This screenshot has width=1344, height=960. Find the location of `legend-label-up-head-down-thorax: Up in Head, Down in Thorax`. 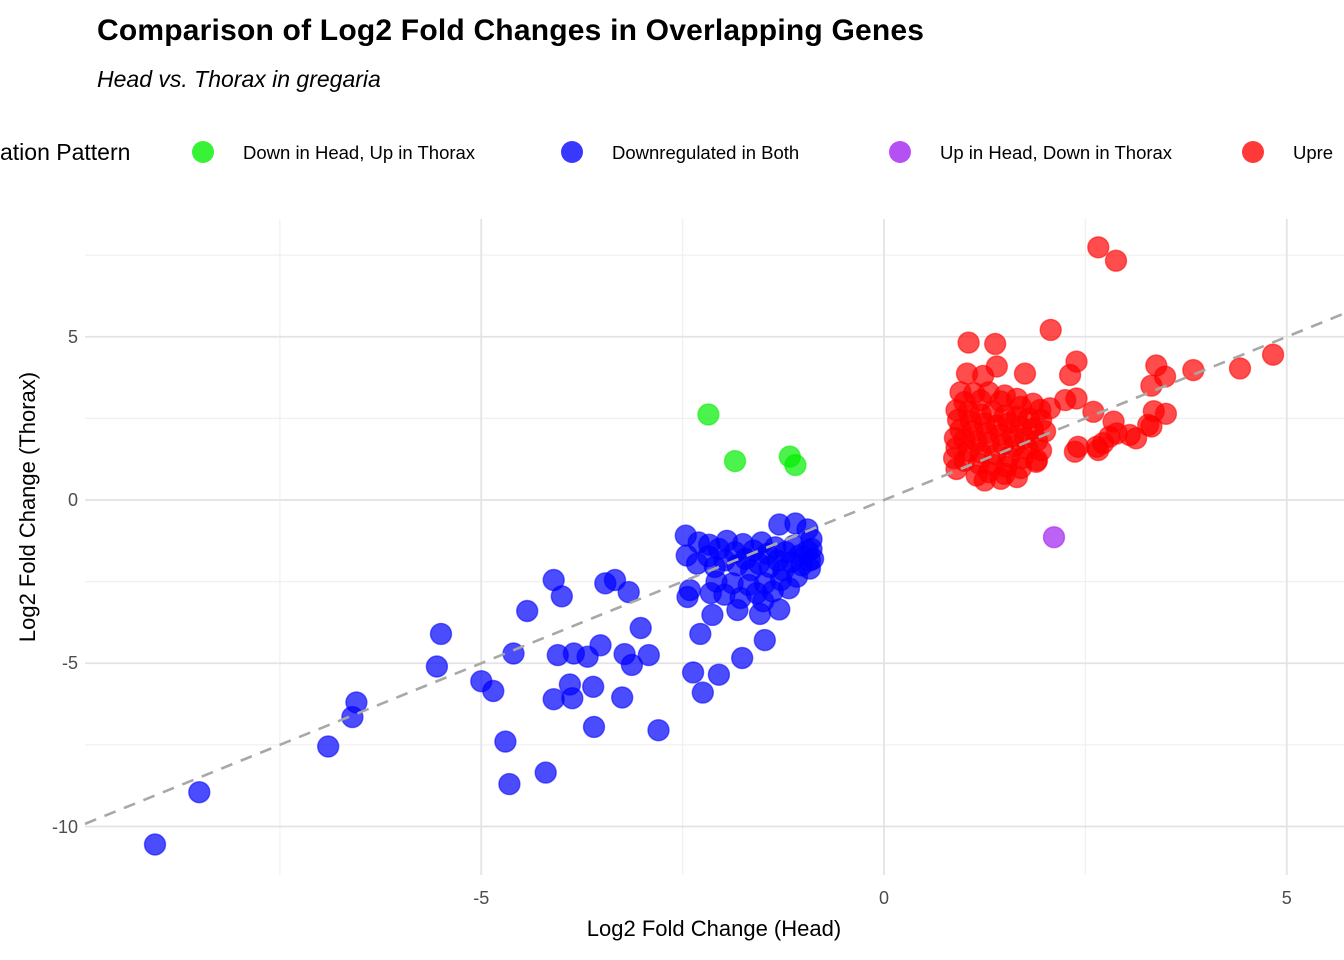

legend-label-up-head-down-thorax: Up in Head, Down in Thorax is located at coordinates (1056, 152).